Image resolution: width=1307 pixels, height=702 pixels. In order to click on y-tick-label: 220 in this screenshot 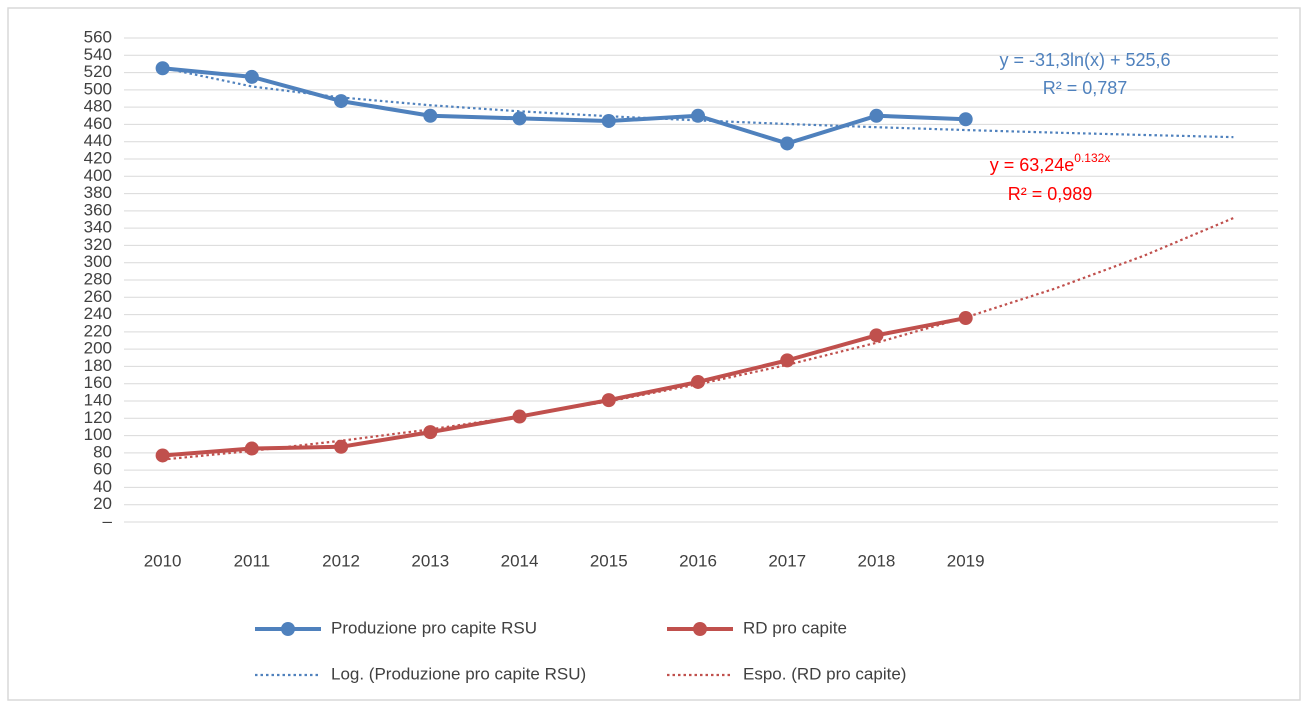, I will do `click(98, 330)`.